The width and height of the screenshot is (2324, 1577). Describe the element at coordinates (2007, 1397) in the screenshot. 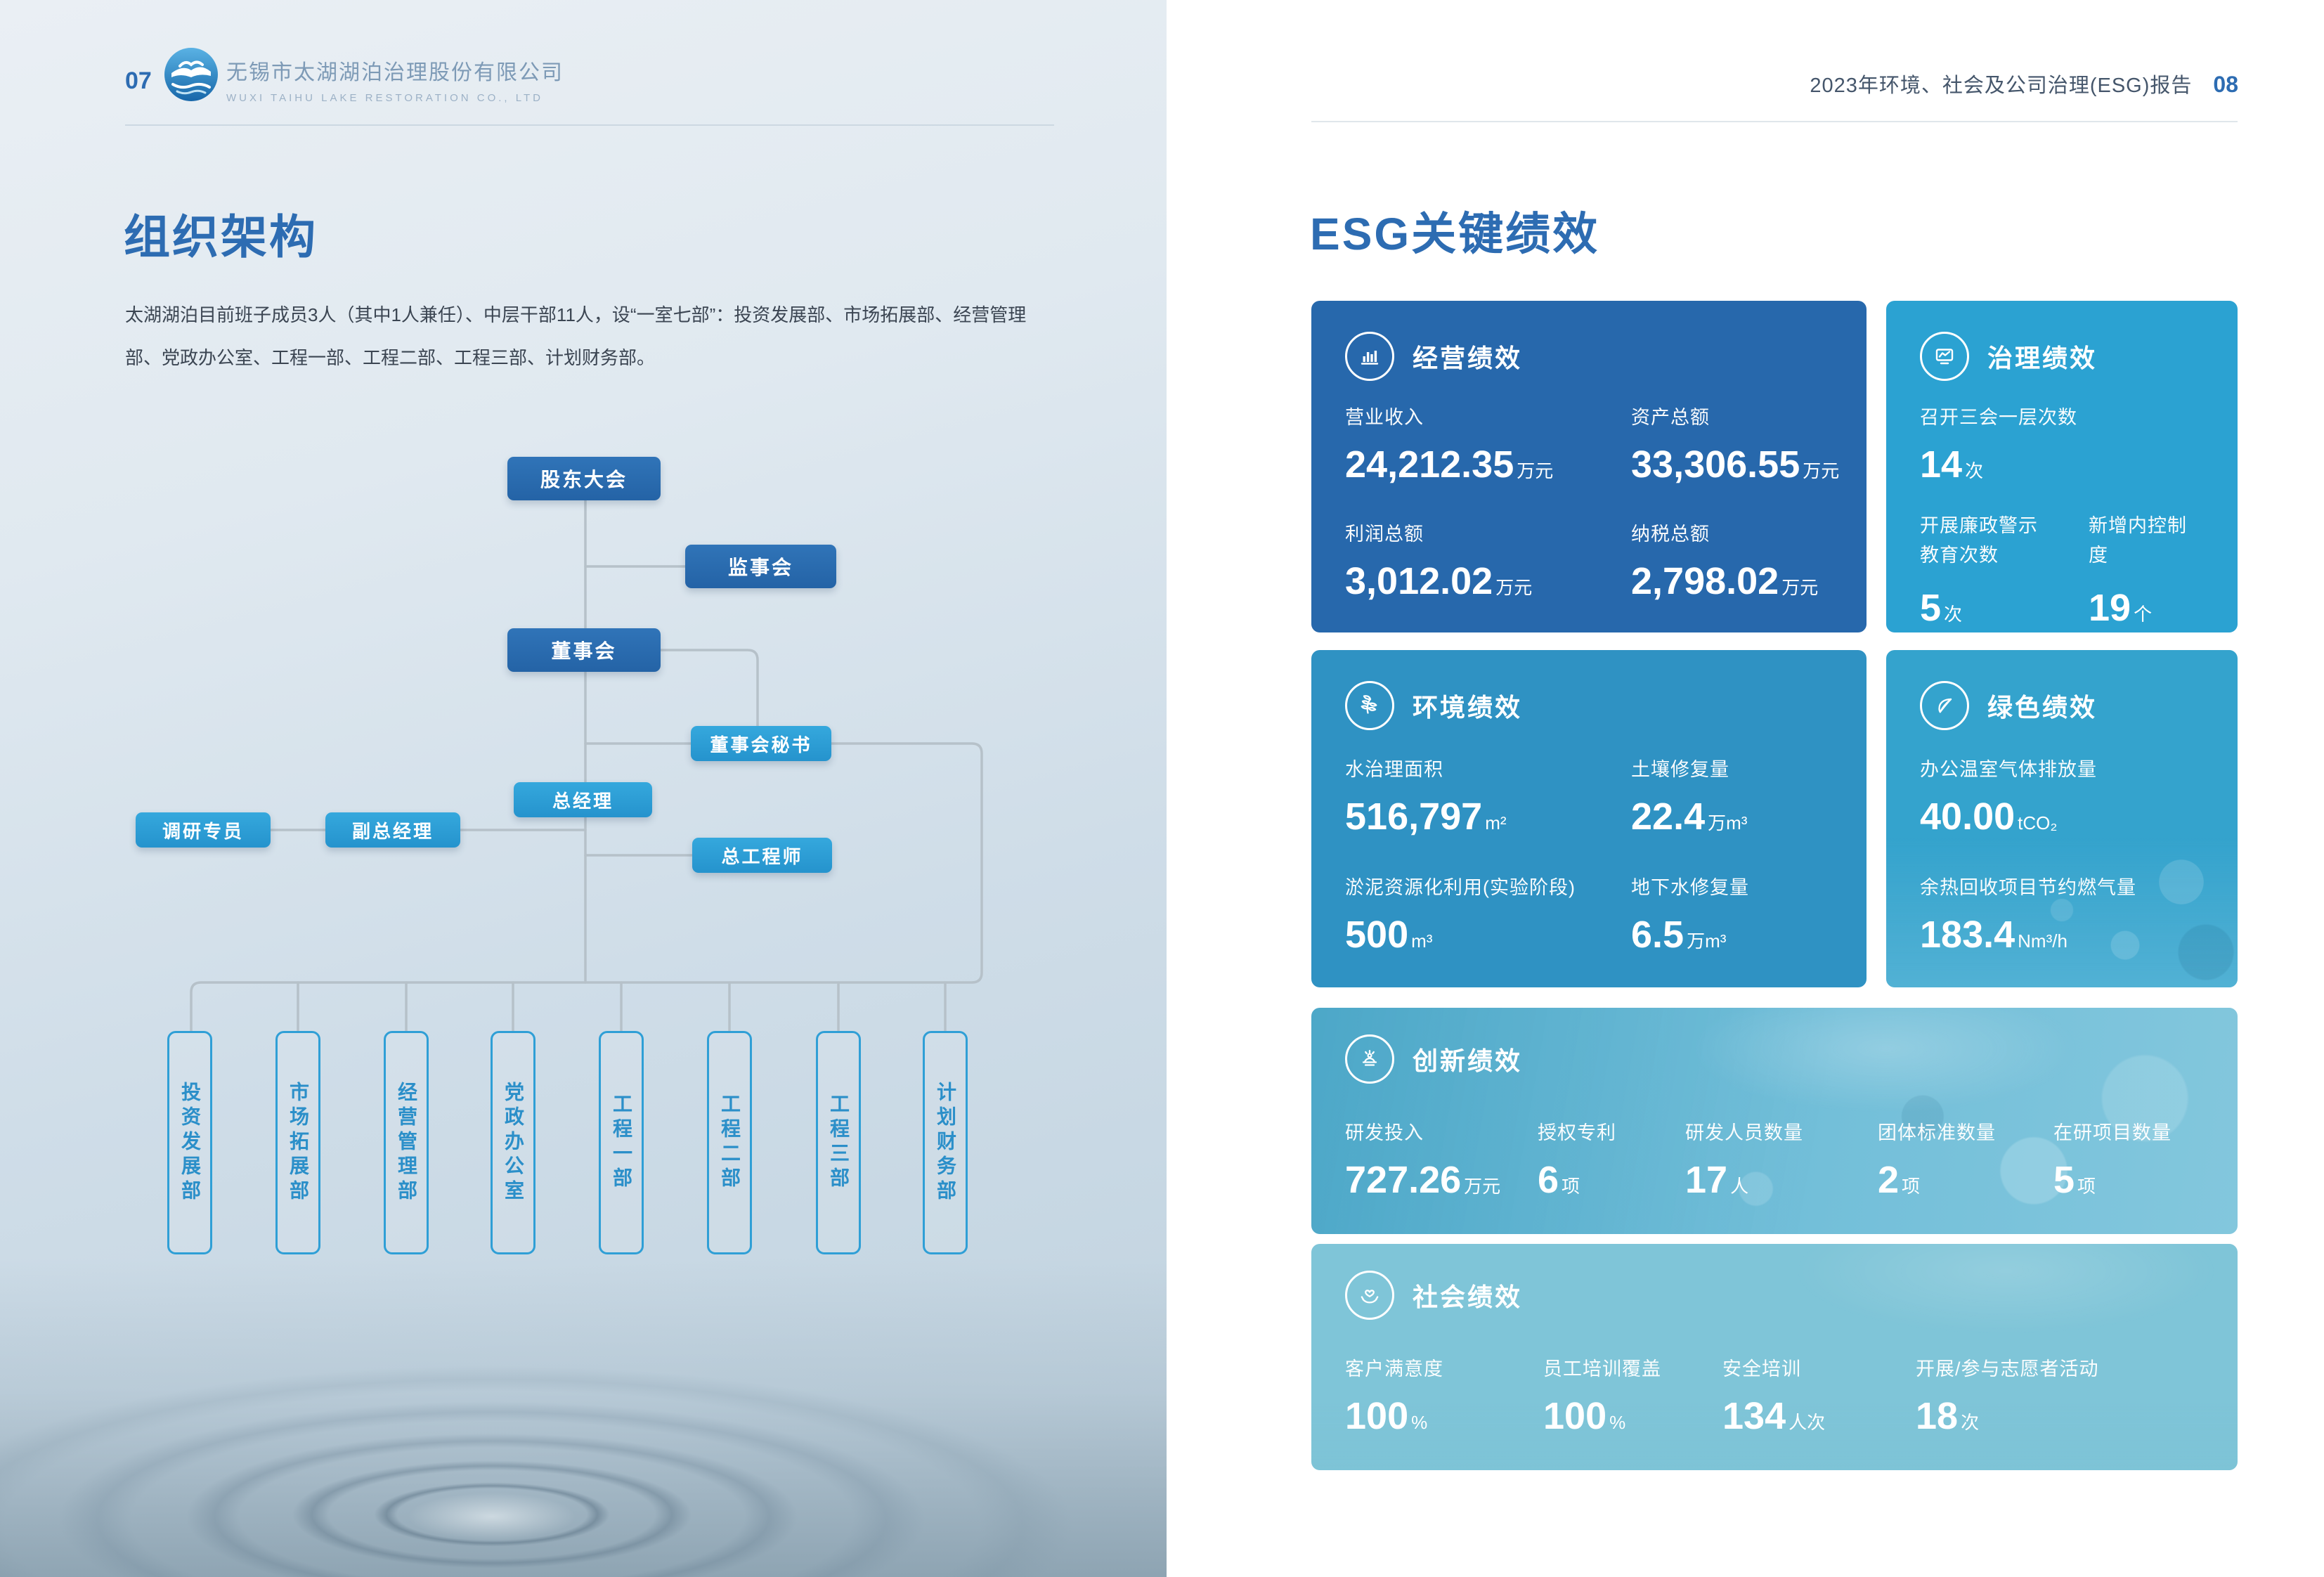

I see `metric-volunteer-activities: 开展/参与志愿者活动 18 次` at that location.